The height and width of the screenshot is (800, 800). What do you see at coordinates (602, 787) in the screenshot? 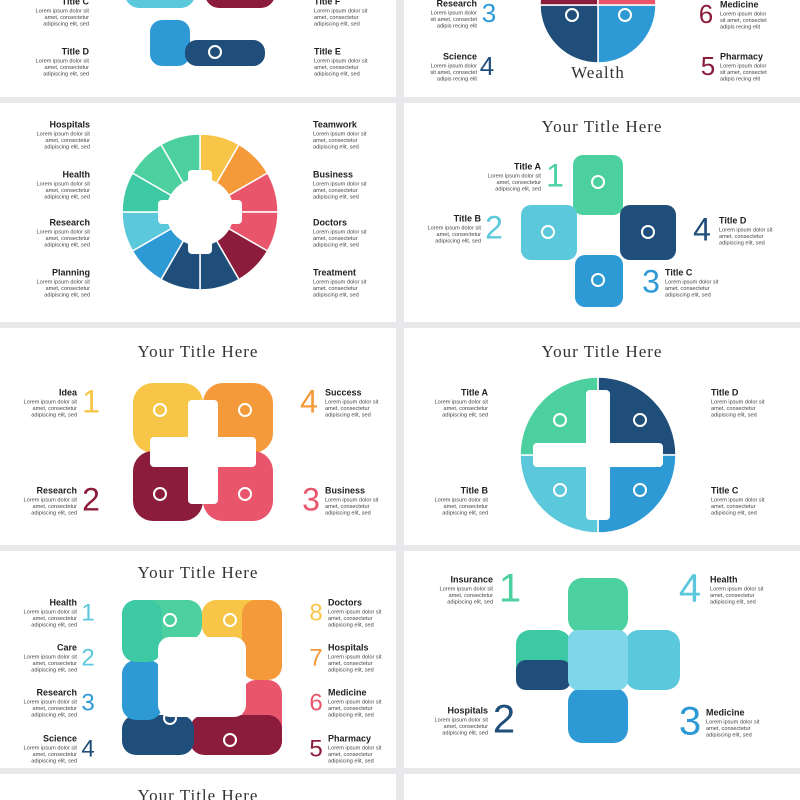
I see `slide-bg` at bounding box center [602, 787].